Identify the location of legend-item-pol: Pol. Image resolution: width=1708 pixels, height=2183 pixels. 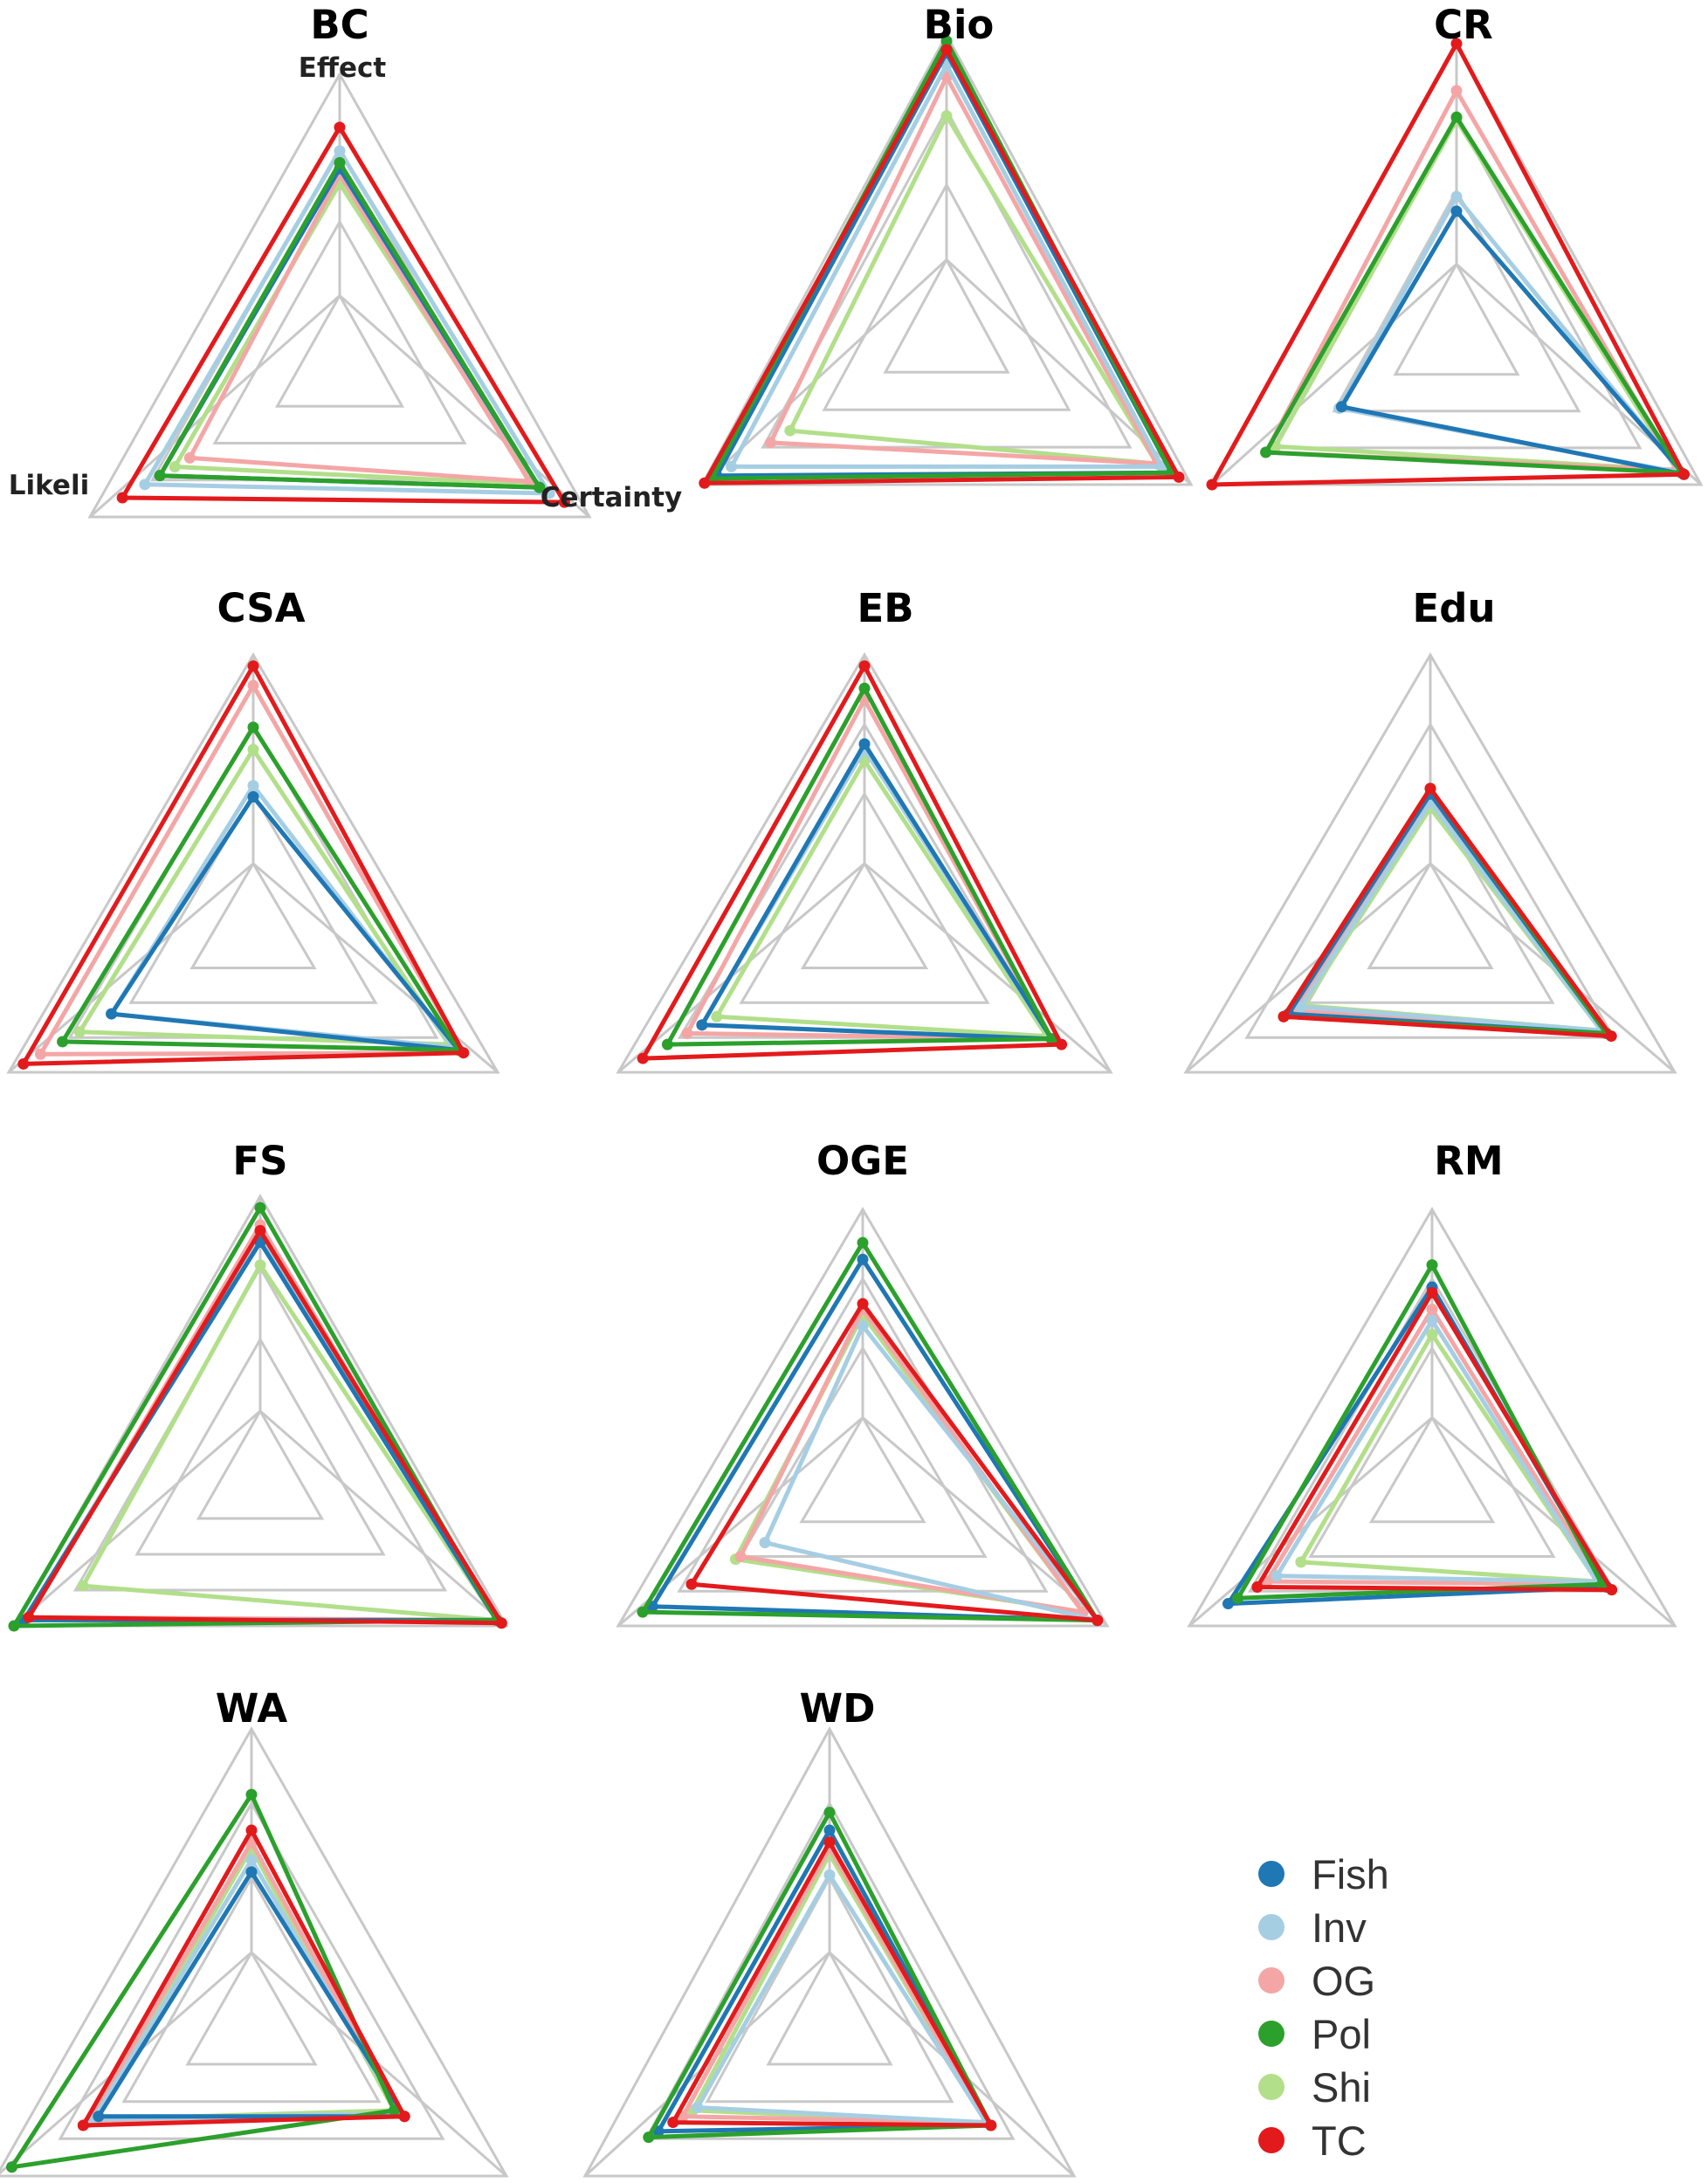
(1314, 2034).